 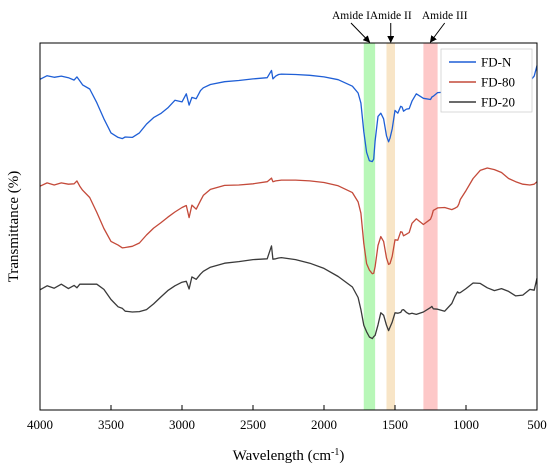 What do you see at coordinates (14, 227) in the screenshot?
I see `y-axis-label: Transmittance (%)` at bounding box center [14, 227].